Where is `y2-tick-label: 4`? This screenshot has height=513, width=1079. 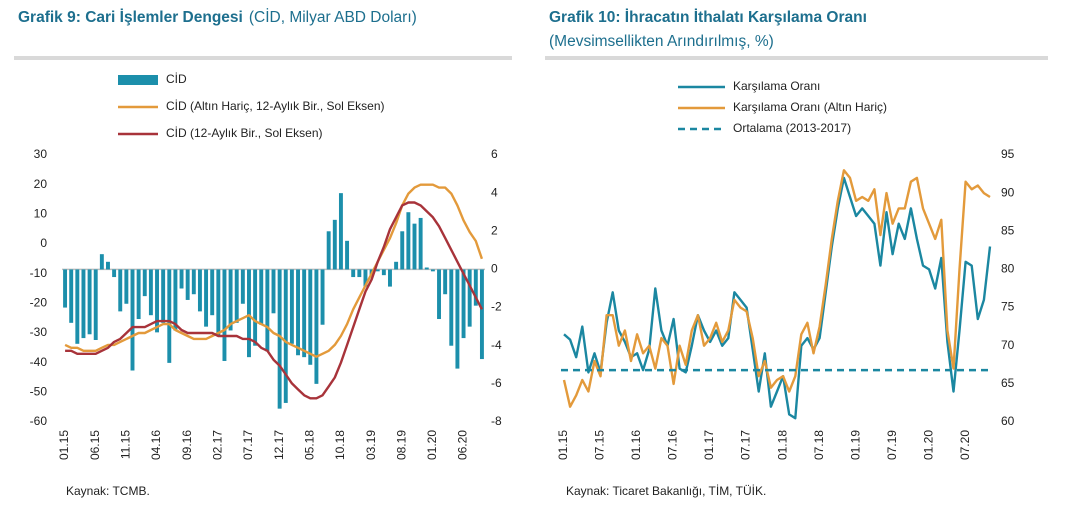
y2-tick-label: 4 is located at coordinates (494, 192).